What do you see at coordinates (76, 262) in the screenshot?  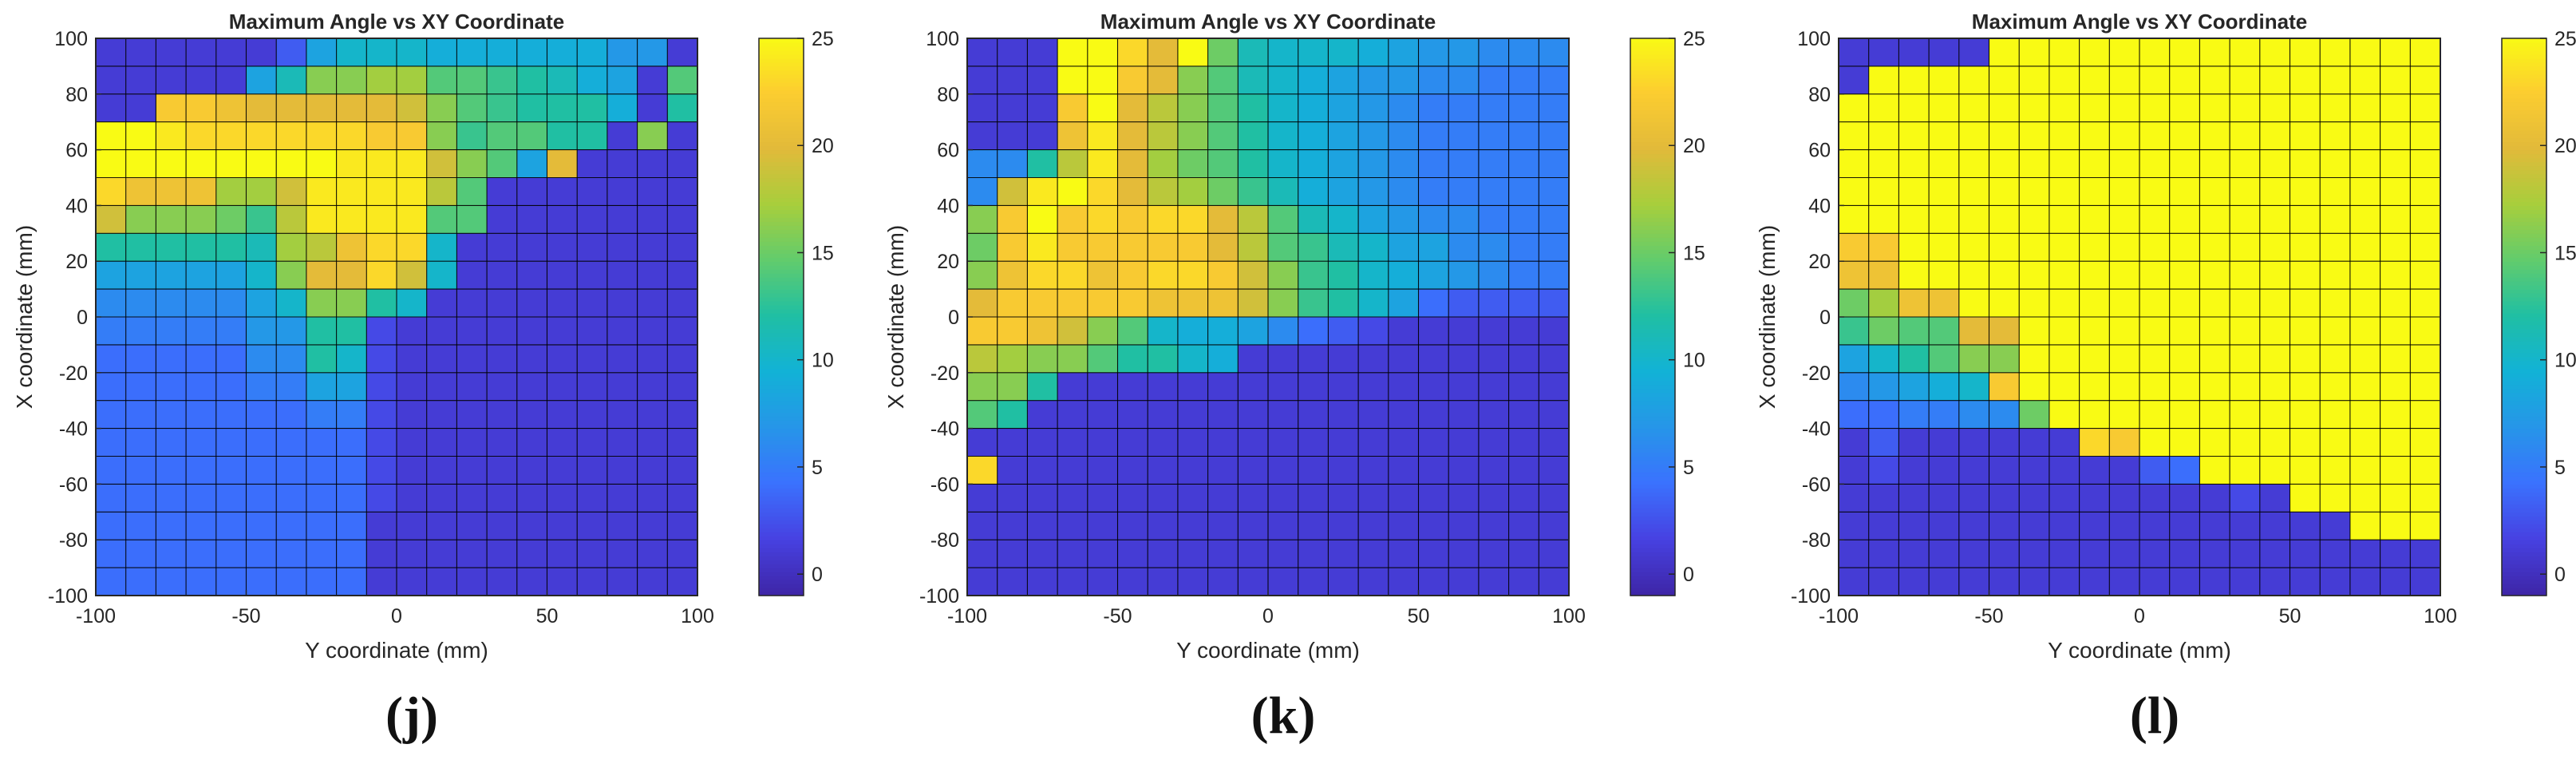 I see `y-tick-label: 20` at bounding box center [76, 262].